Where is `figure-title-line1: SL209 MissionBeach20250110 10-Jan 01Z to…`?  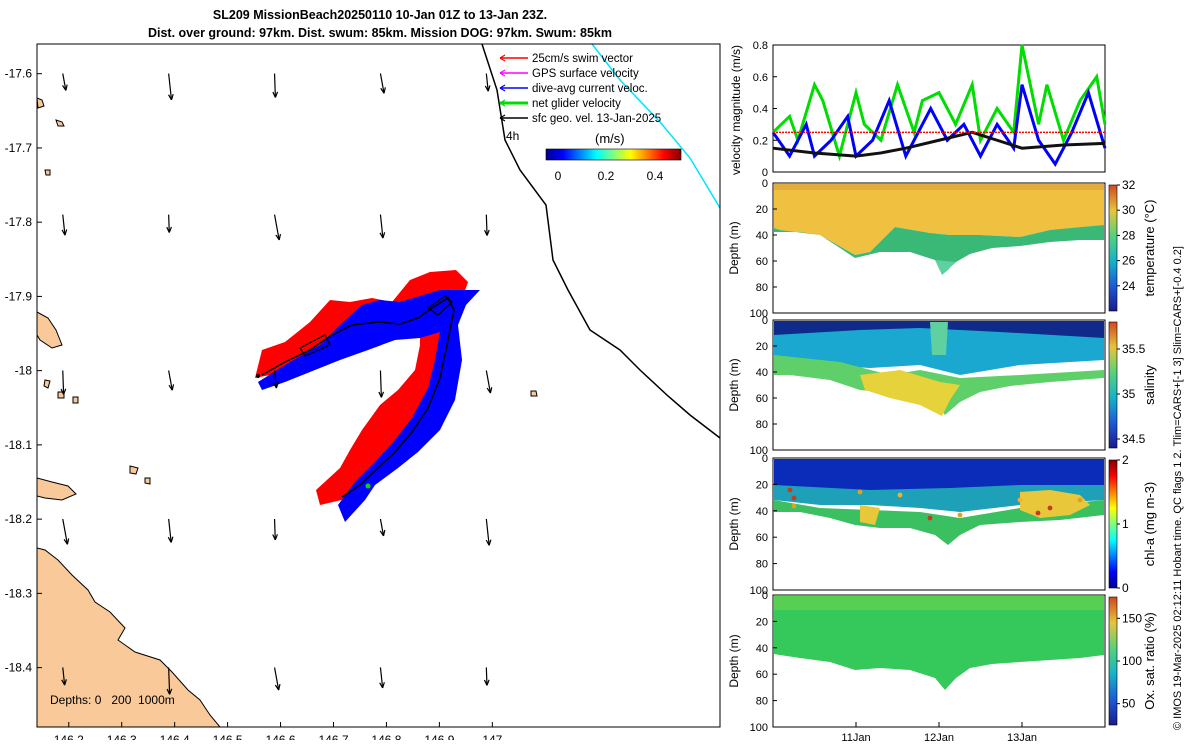 figure-title-line1: SL209 MissionBeach20250110 10-Jan 01Z to… is located at coordinates (380, 15).